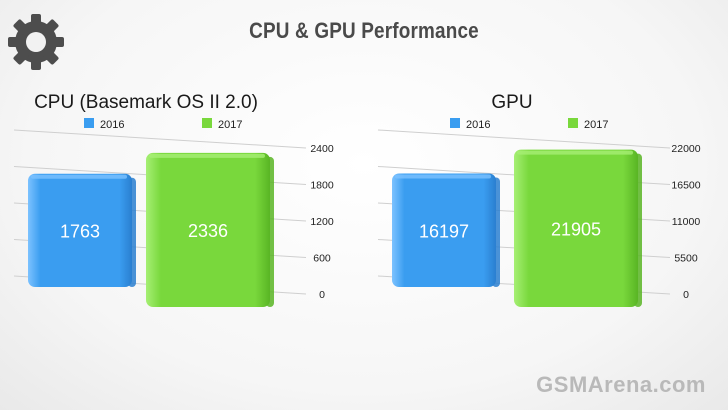  I want to click on data-label-2017: 2336, so click(208, 231).